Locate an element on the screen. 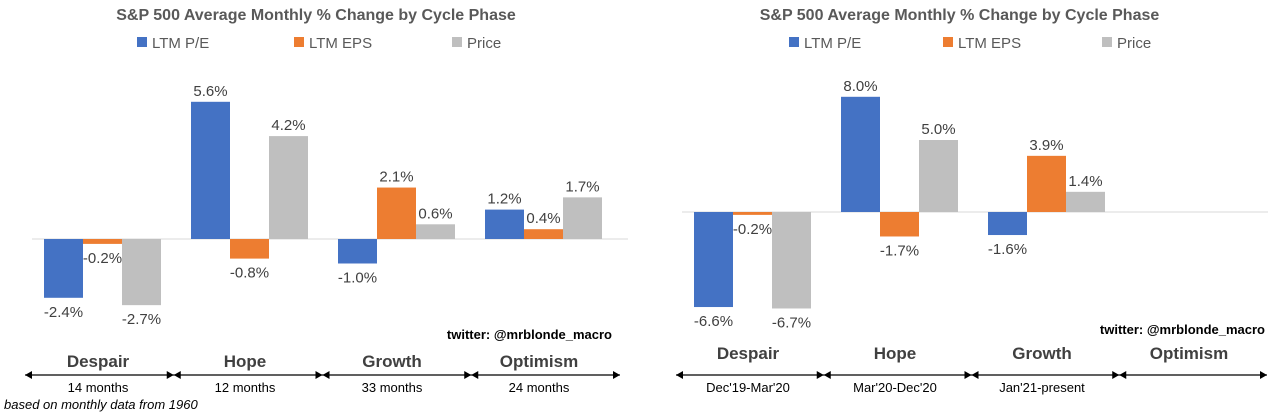  data-label: -0.8% is located at coordinates (249, 273).